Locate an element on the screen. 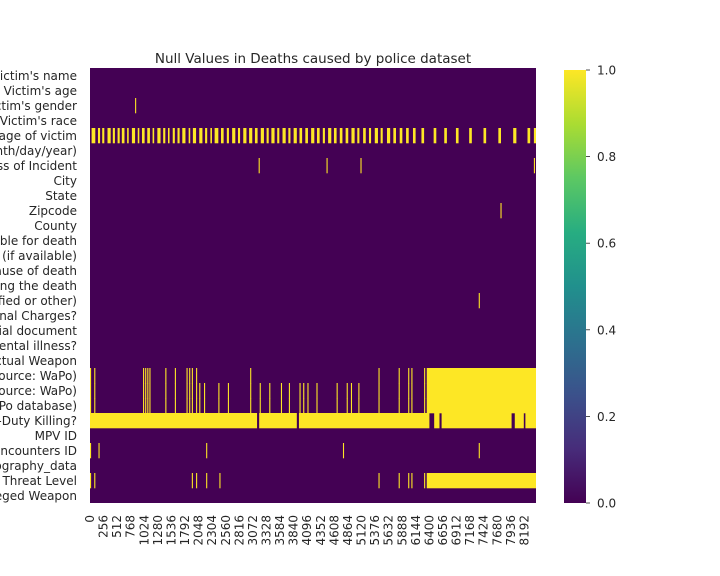 The image size is (720, 576). x-tick-label: 6144 is located at coordinates (416, 530).